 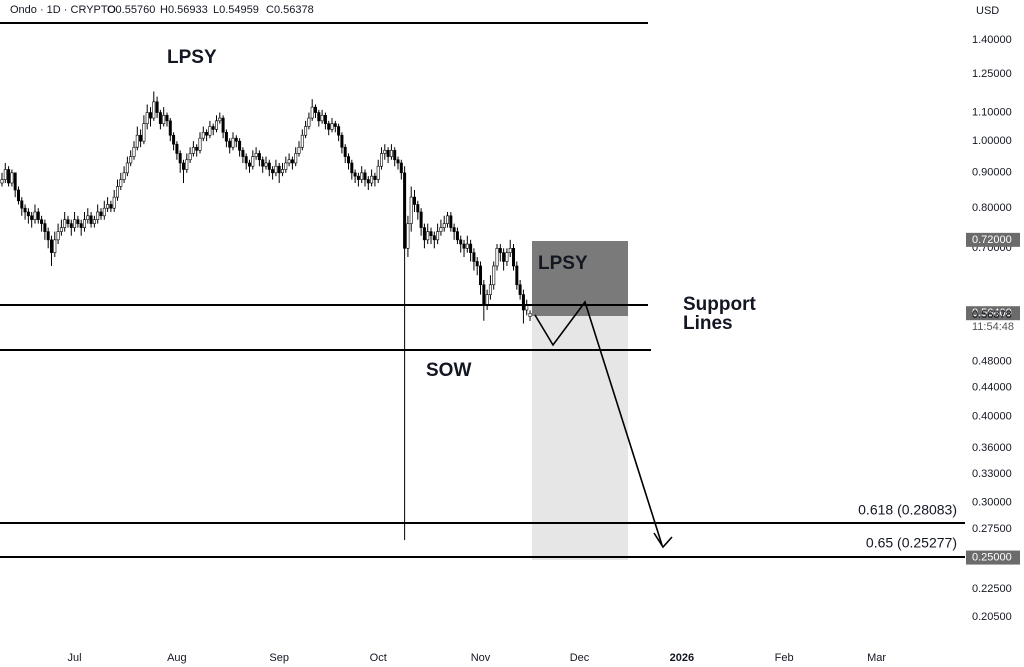 I want to click on annotation: LPSY, so click(x=192, y=57).